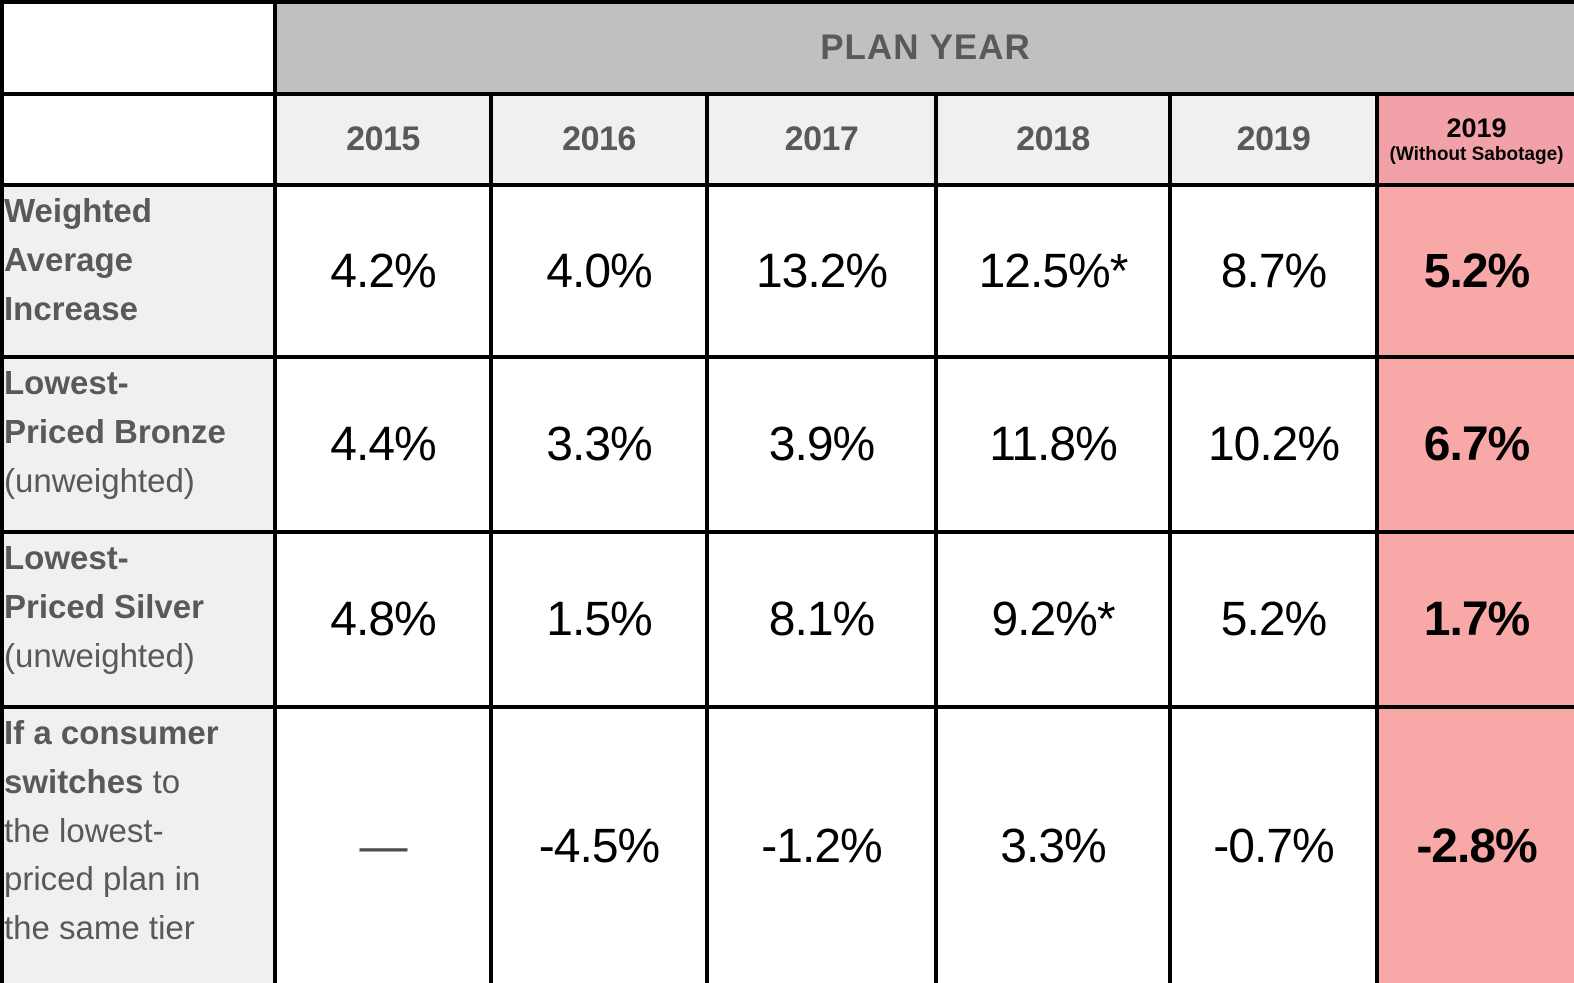  Describe the element at coordinates (1474, 619) in the screenshot. I see `sabotage-value-cell: 1.7%` at that location.